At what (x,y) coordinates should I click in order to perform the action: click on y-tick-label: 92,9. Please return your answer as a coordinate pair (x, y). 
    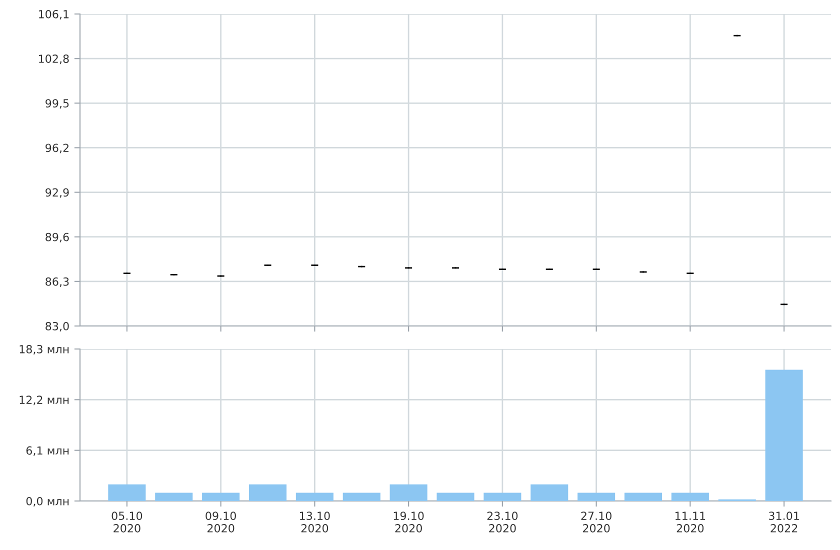
    Looking at the image, I should click on (57, 193).